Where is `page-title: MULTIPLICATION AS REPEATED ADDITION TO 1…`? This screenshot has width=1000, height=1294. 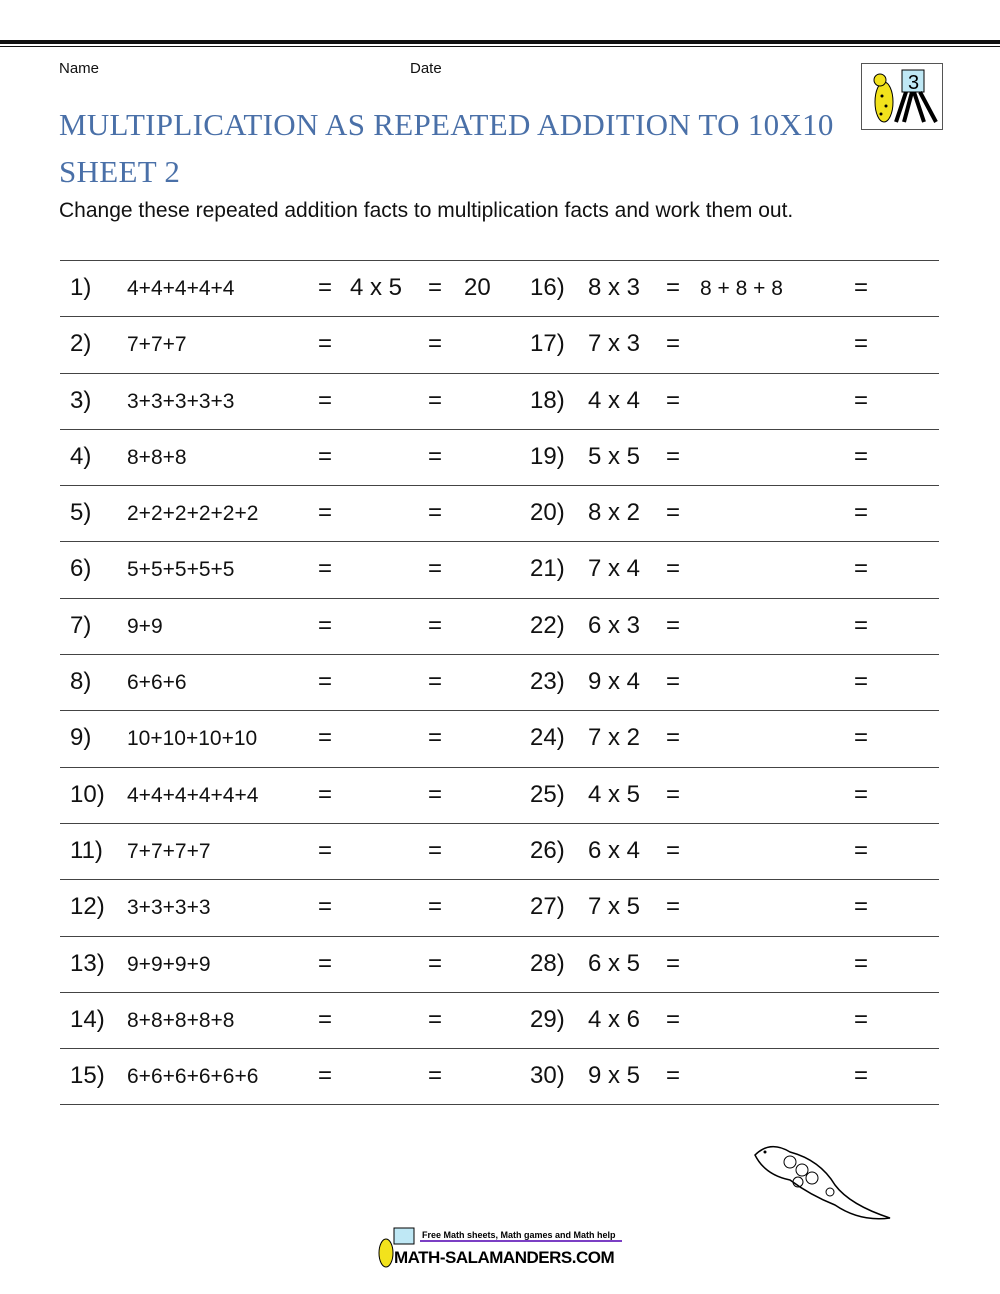
page-title: MULTIPLICATION AS REPEATED ADDITION TO 1… is located at coordinates (446, 124).